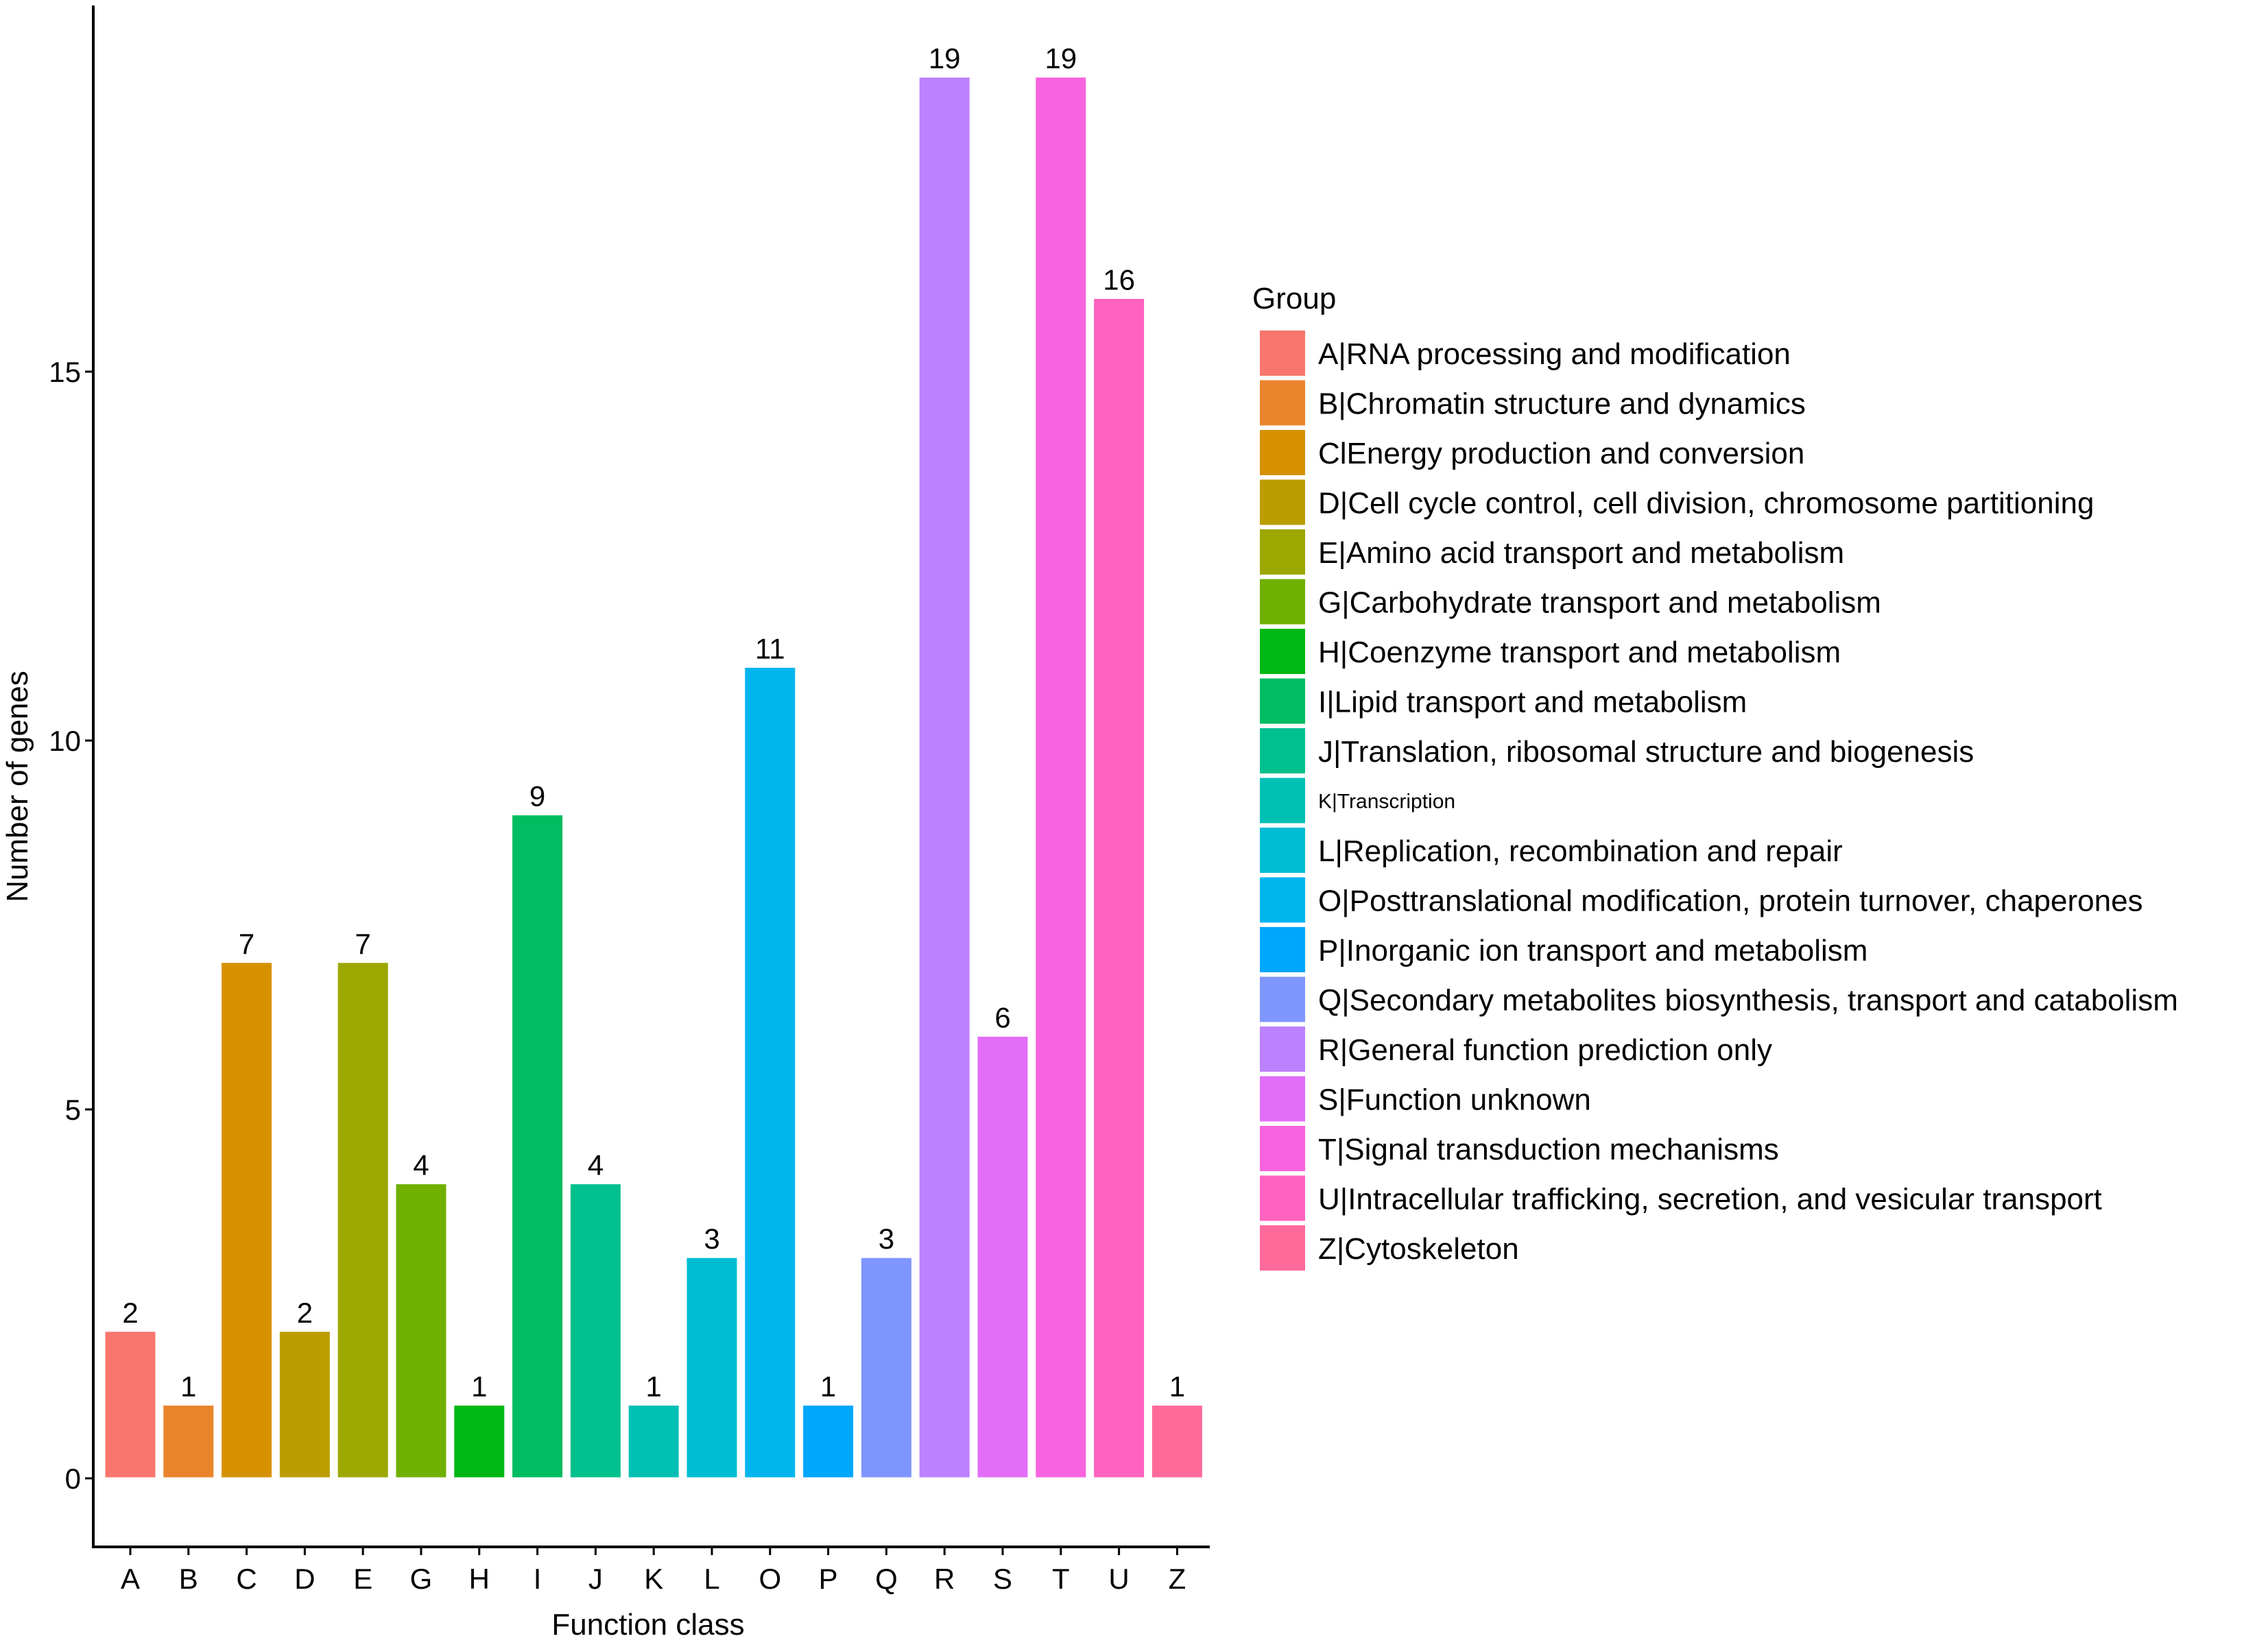 This screenshot has height=1647, width=2268. I want to click on legend-label-Z: Z|Cytoskeleton, so click(1418, 1249).